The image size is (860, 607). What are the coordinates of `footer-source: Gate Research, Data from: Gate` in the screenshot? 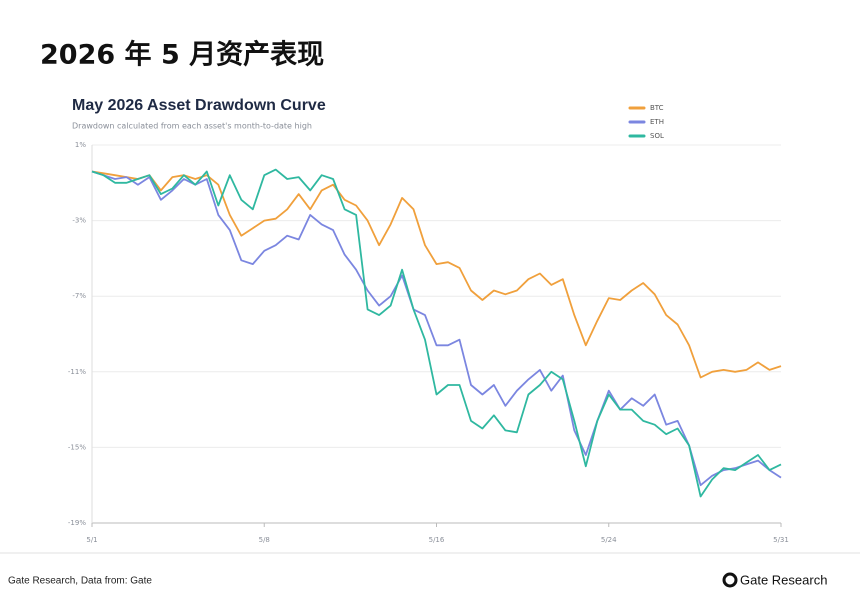 It's located at (80, 581).